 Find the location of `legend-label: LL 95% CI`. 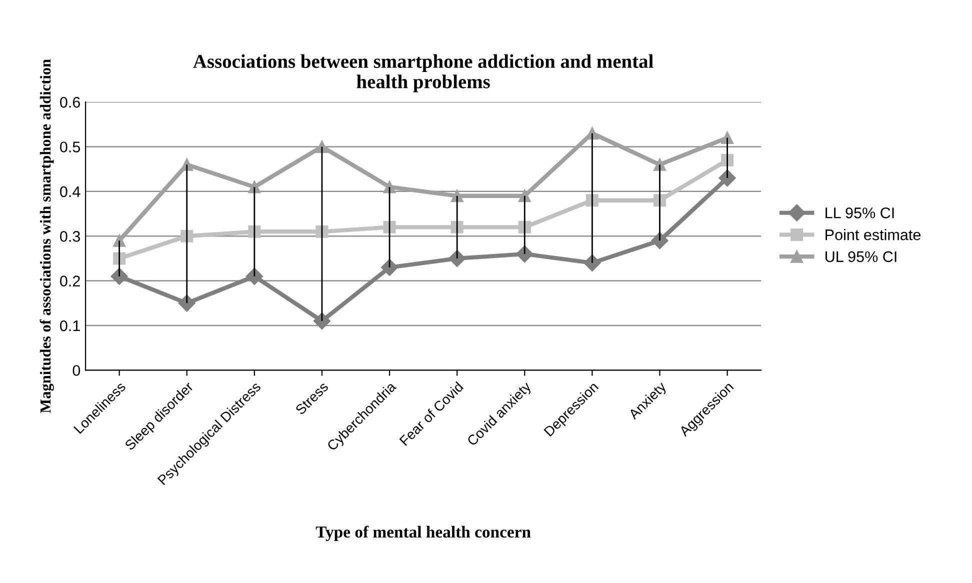

legend-label: LL 95% CI is located at coordinates (860, 213).